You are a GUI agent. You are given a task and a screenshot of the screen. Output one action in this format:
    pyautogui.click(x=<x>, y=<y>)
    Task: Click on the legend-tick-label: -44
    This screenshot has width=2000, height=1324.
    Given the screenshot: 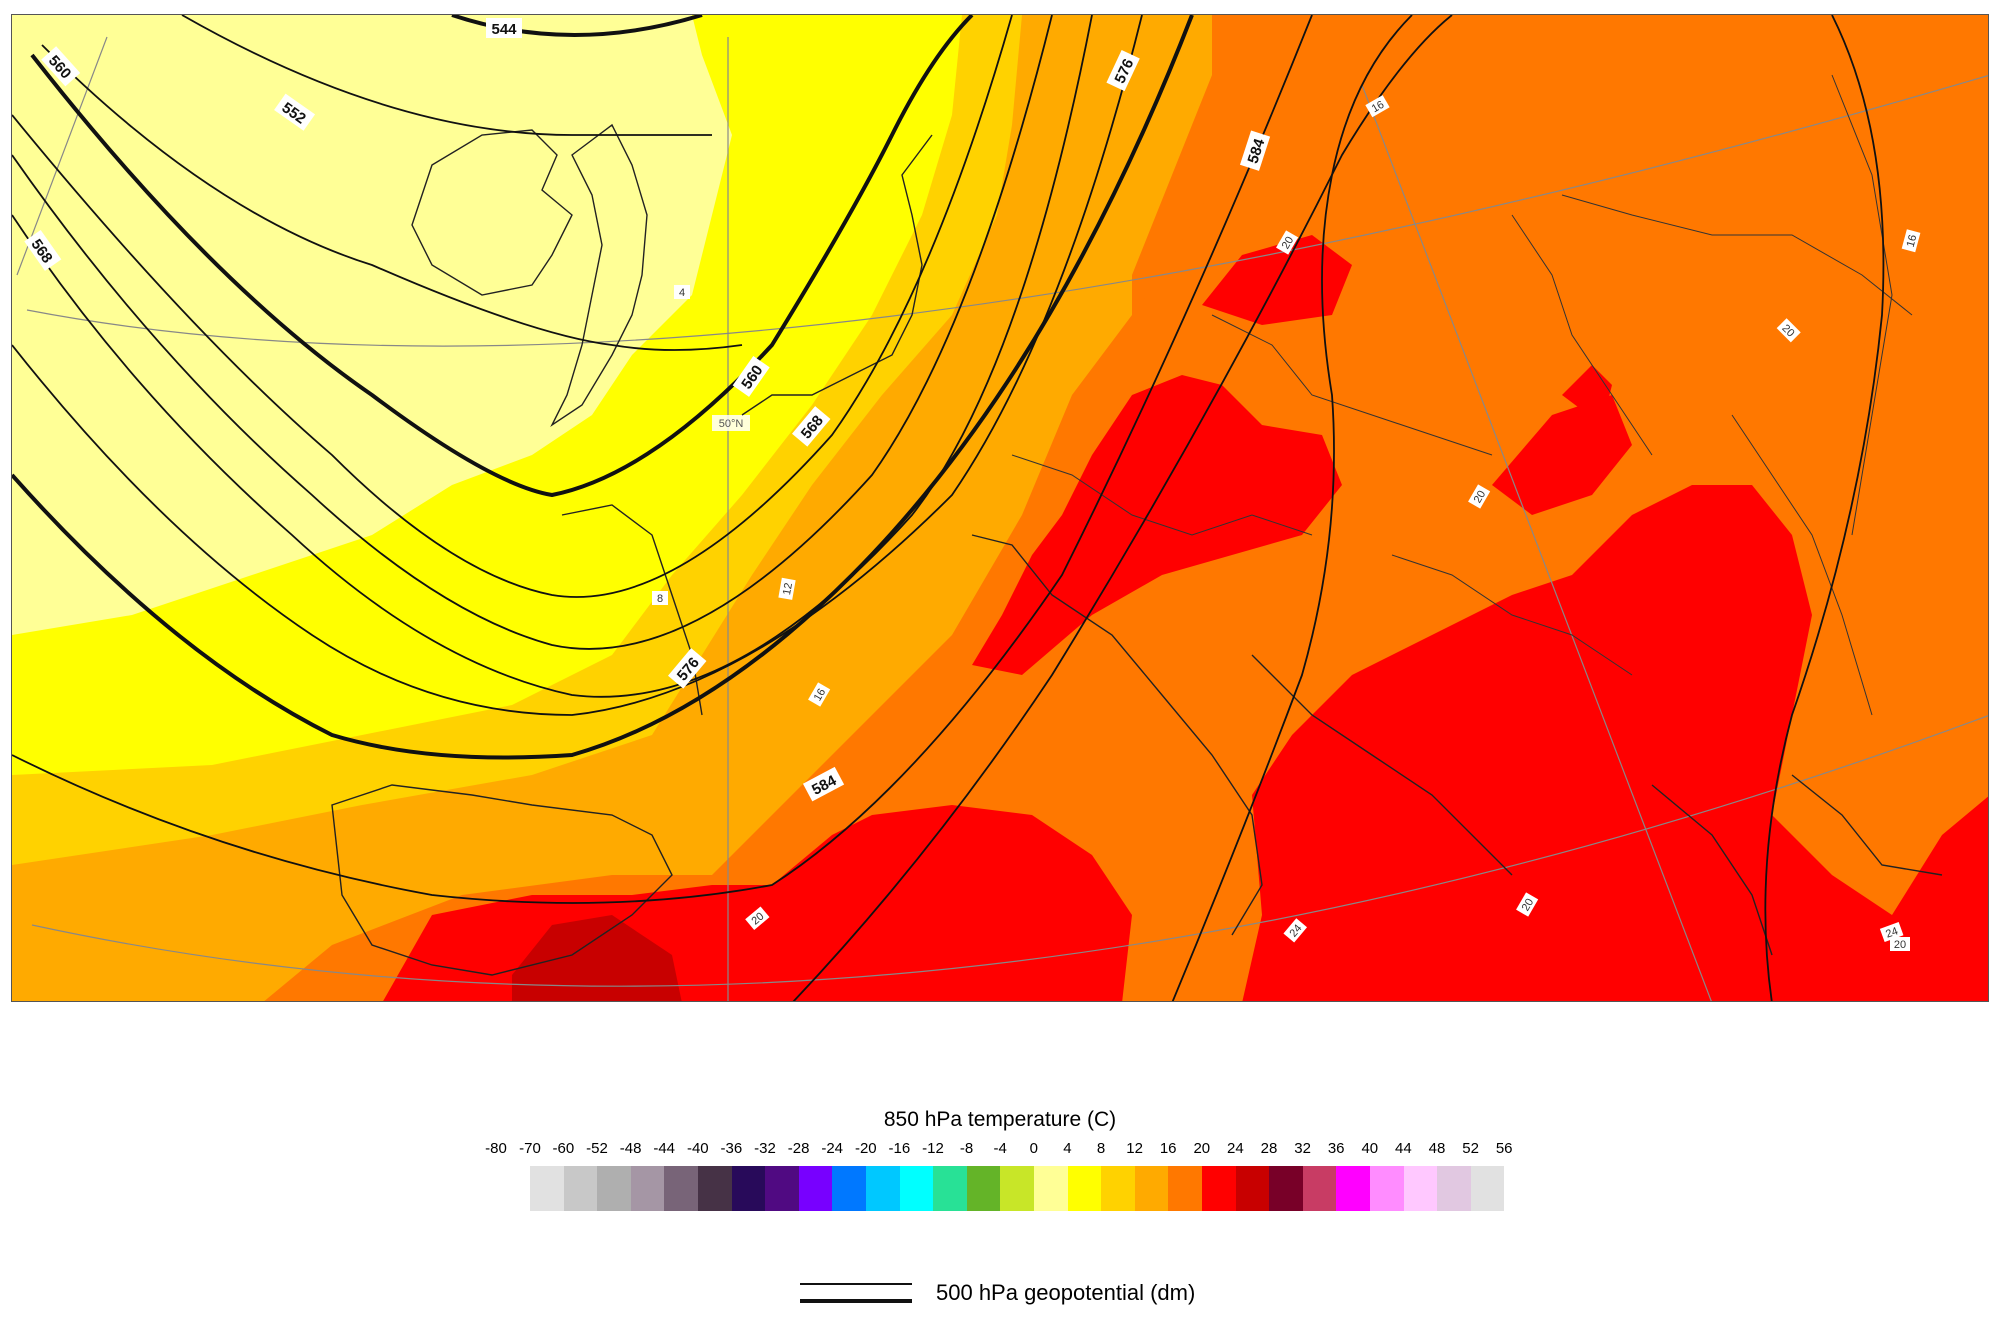 What is the action you would take?
    pyautogui.click(x=664, y=1148)
    